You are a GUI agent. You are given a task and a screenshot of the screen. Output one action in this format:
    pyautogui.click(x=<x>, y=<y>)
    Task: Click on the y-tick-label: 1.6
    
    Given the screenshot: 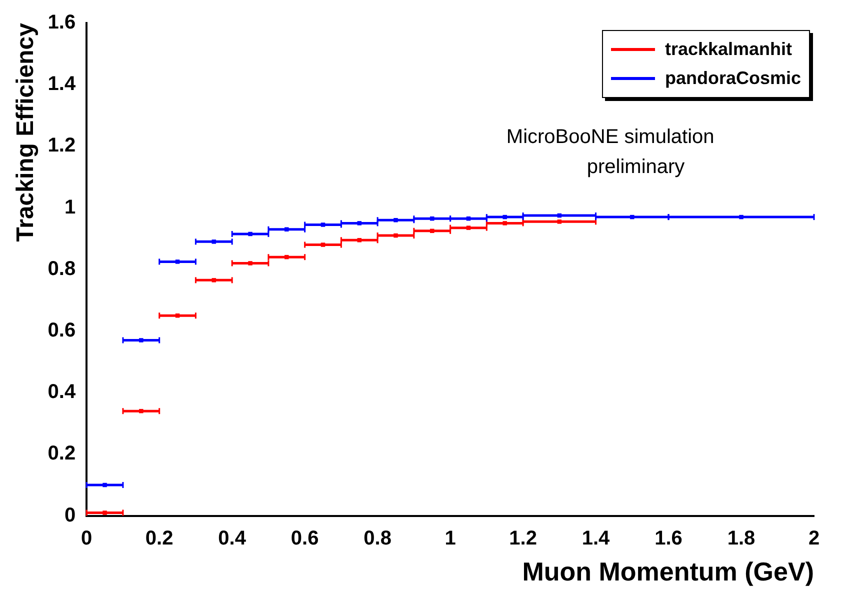 What is the action you would take?
    pyautogui.click(x=62, y=23)
    